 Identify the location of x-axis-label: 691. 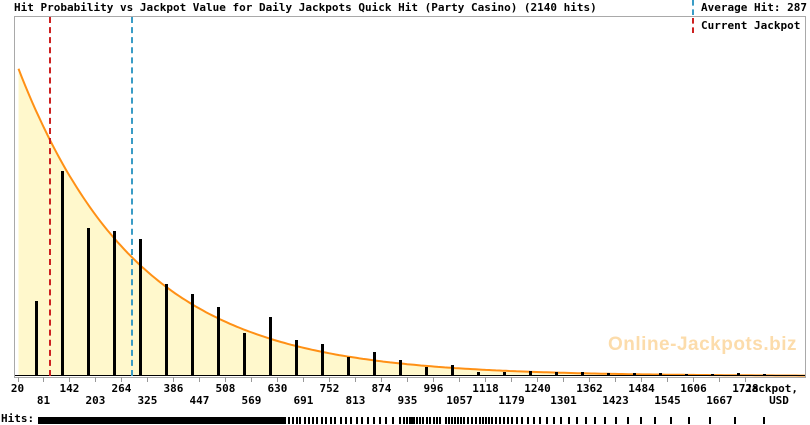
(303, 400).